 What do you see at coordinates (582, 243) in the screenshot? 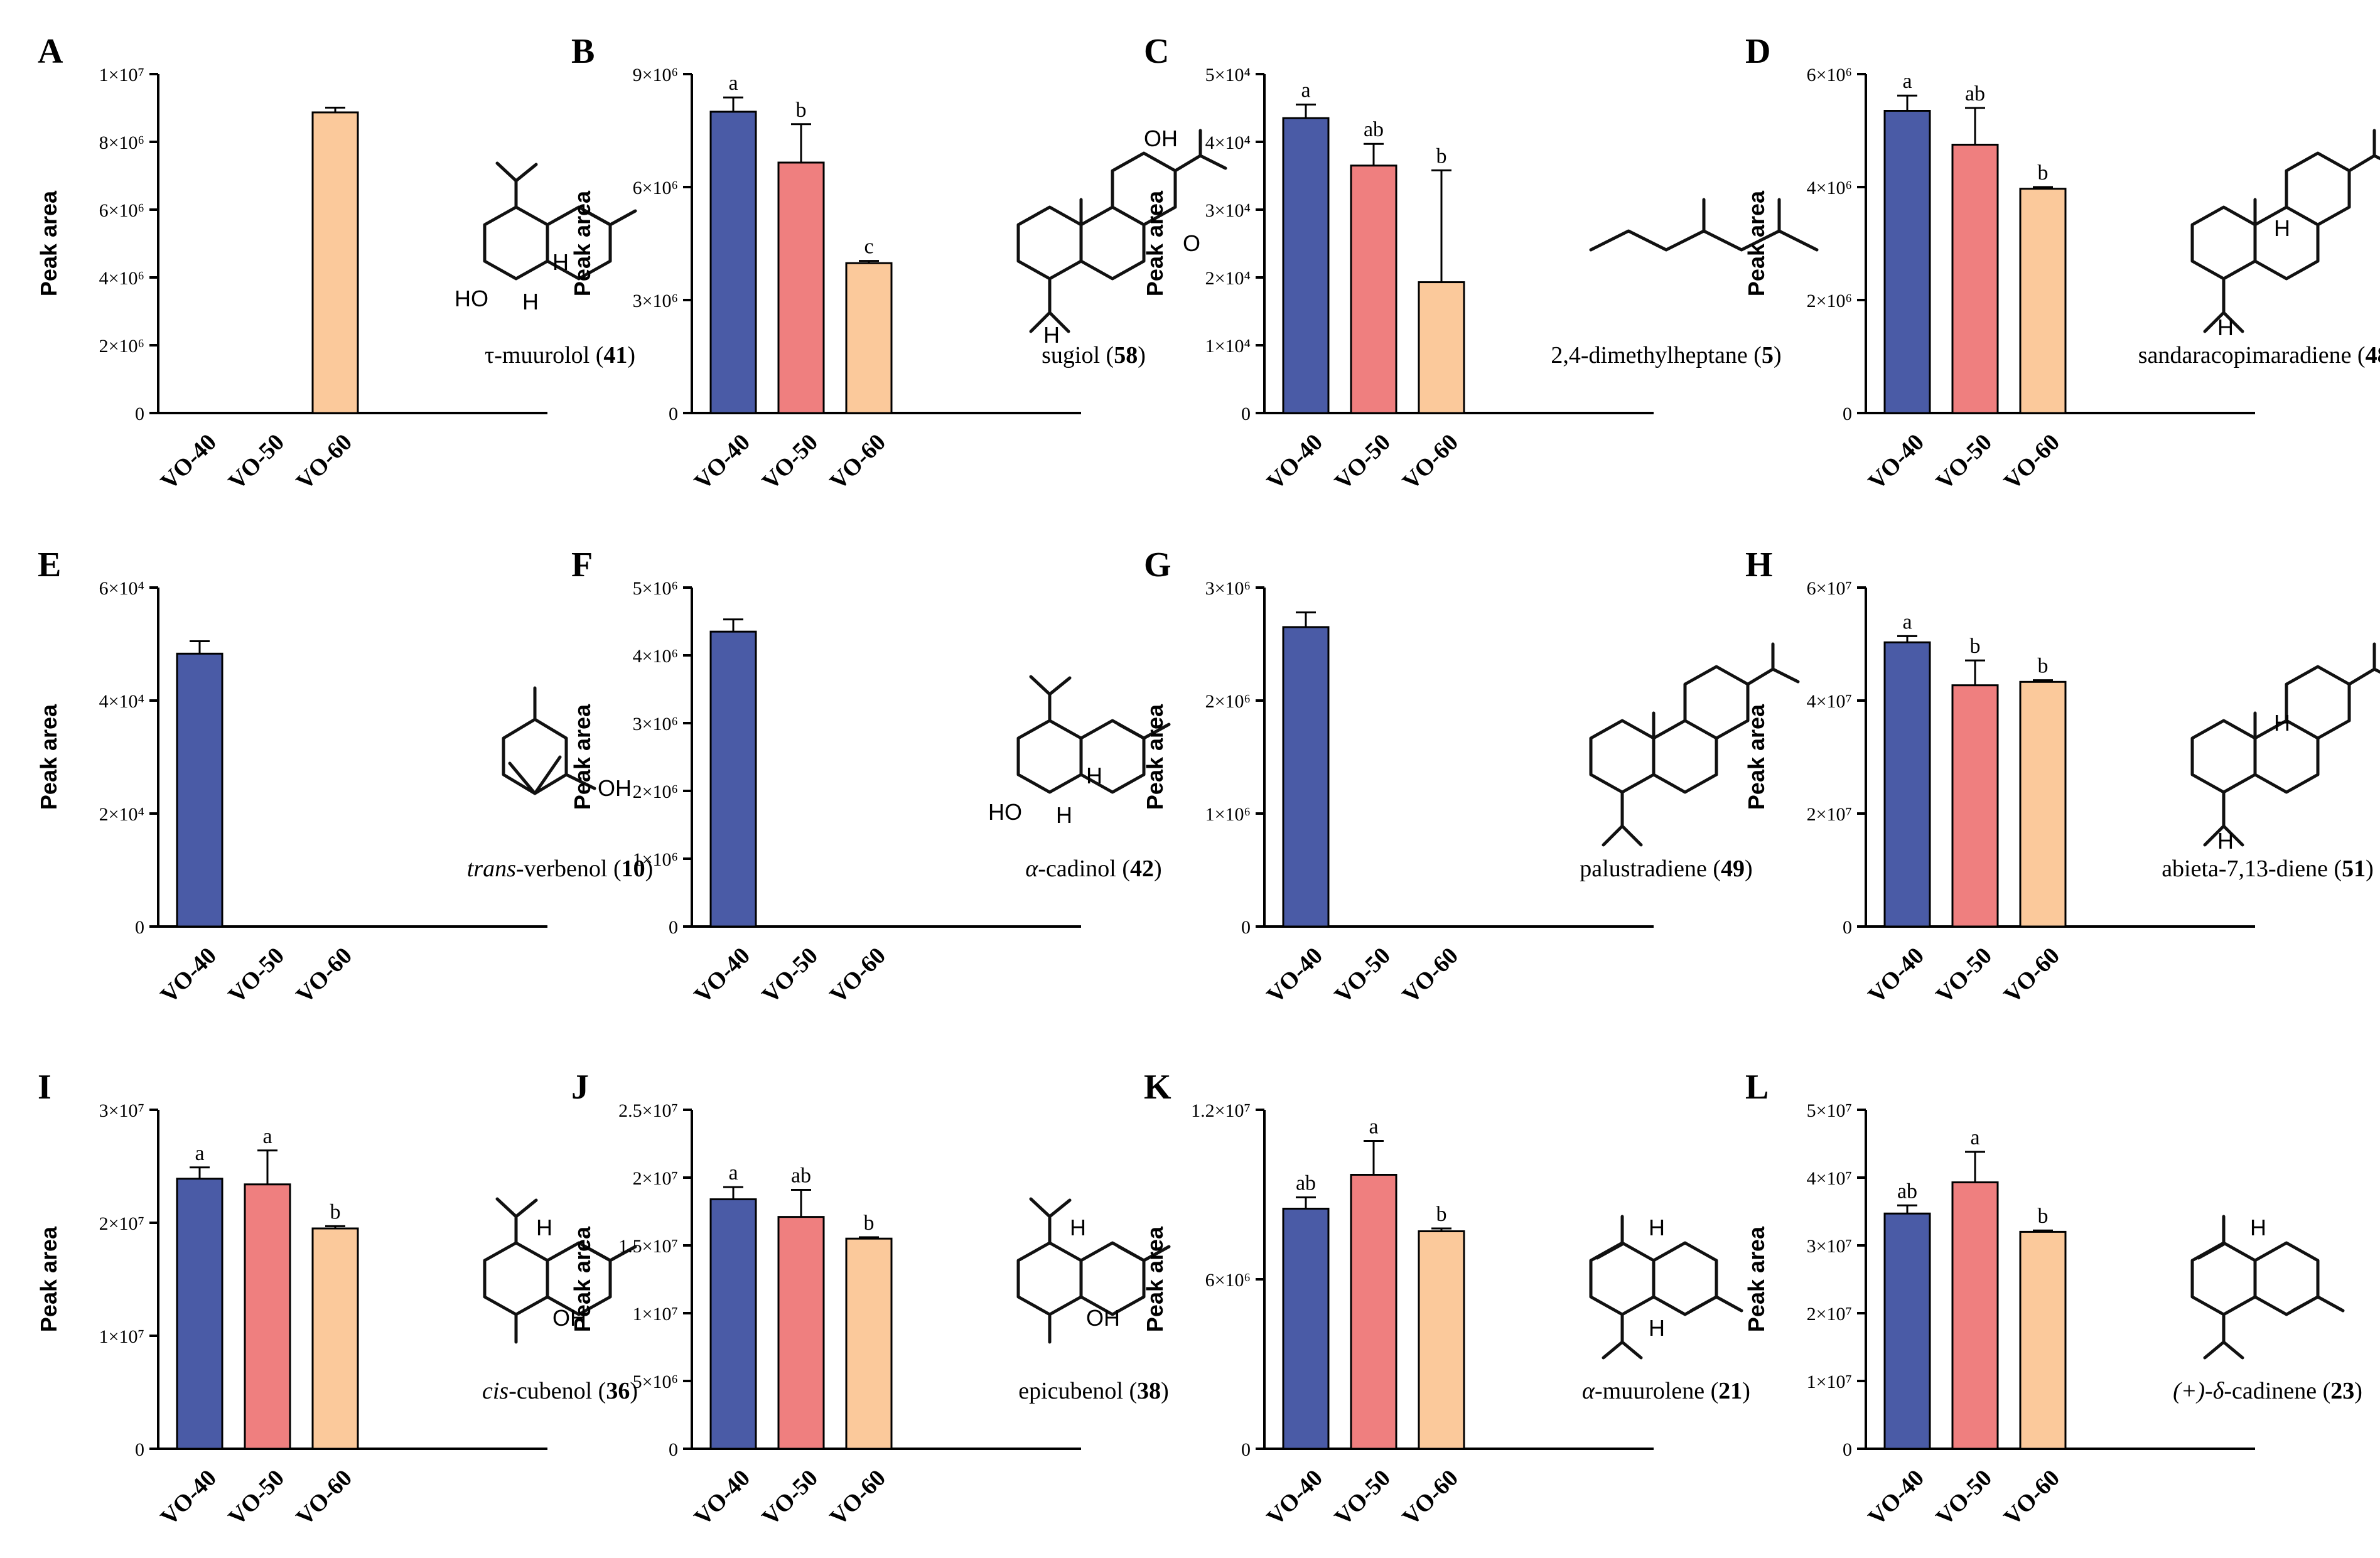
I see `y-axis-label: Peak area` at bounding box center [582, 243].